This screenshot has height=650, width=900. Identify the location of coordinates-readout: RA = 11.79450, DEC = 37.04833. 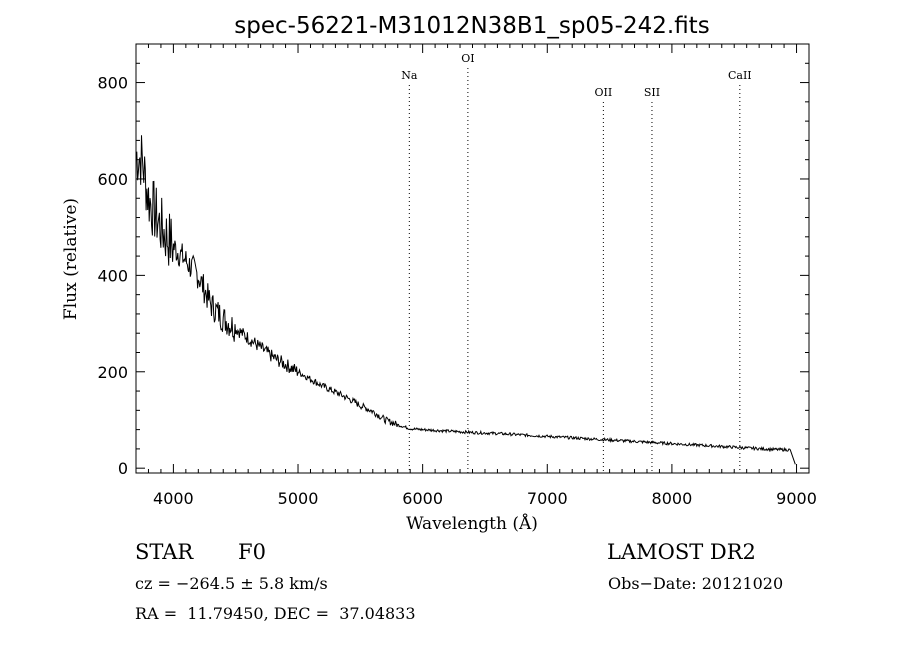
(275, 613).